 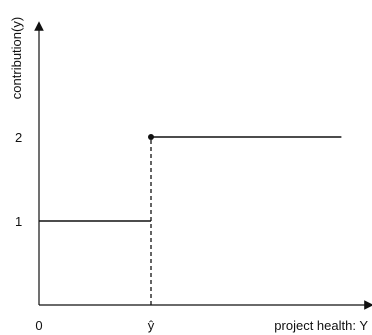 What do you see at coordinates (18, 137) in the screenshot?
I see `y-tick-label-2: 2` at bounding box center [18, 137].